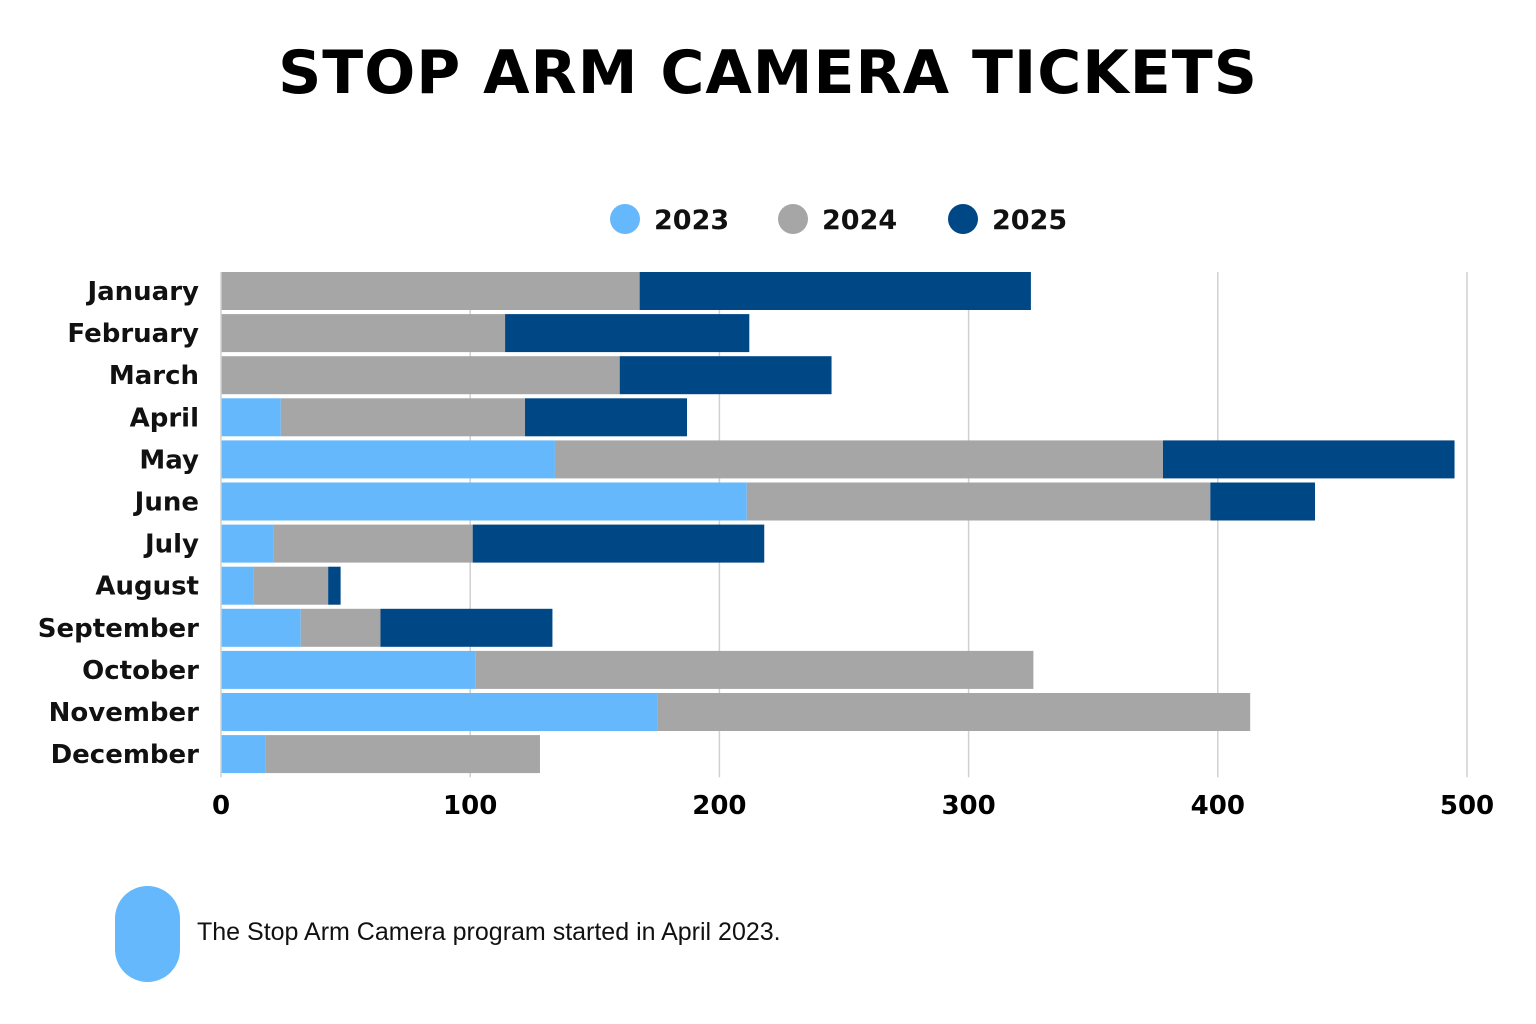 The image size is (1536, 1024). I want to click on x-tick-label: 400, so click(1218, 806).